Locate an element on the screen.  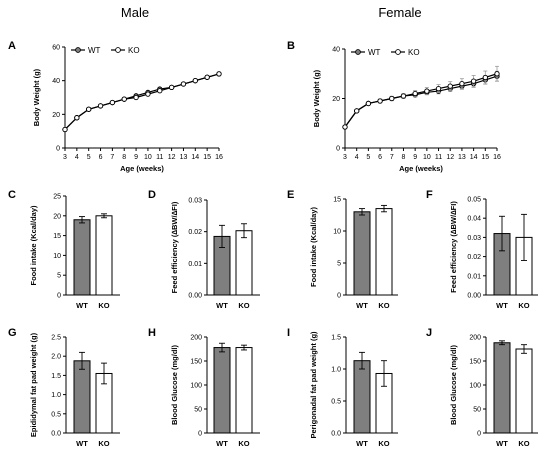
x-tick-label: 8 is located at coordinates (404, 157).